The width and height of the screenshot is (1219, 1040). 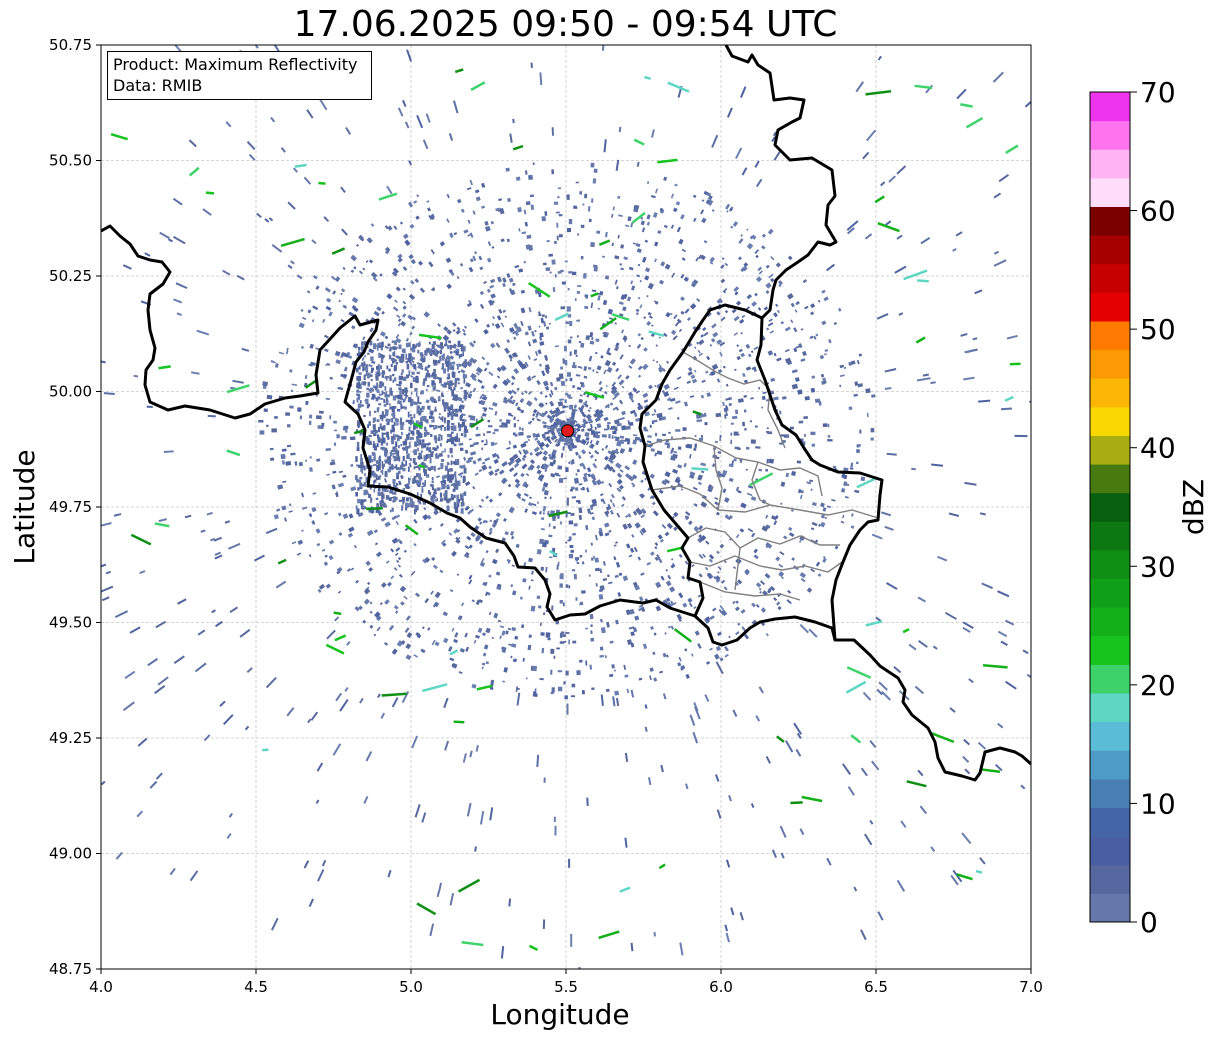 What do you see at coordinates (1158, 92) in the screenshot?
I see `colorbar-tick-label: 70` at bounding box center [1158, 92].